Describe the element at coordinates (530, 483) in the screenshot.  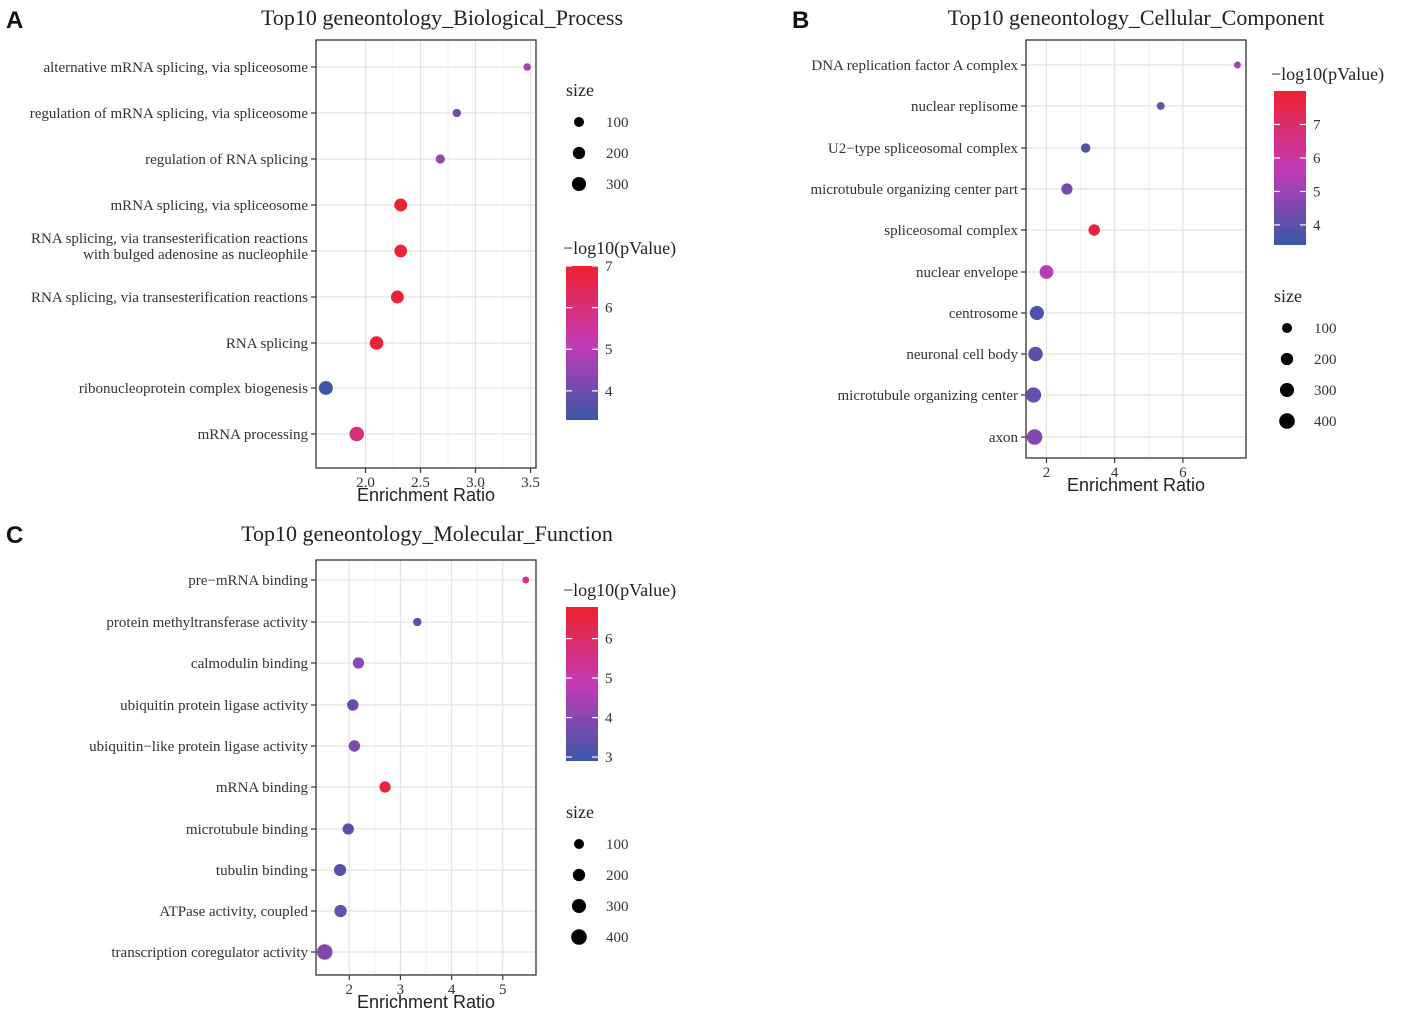
I see `x-tick-label: 3.5` at that location.